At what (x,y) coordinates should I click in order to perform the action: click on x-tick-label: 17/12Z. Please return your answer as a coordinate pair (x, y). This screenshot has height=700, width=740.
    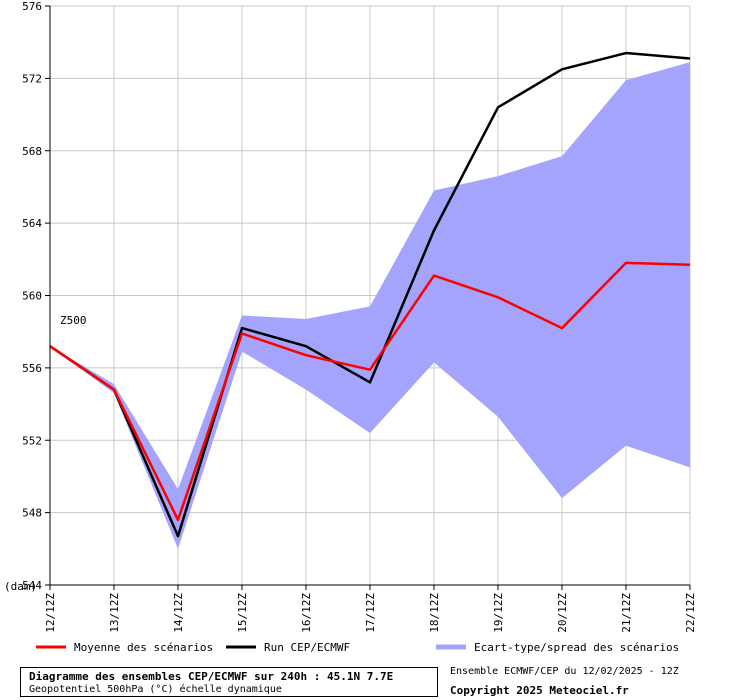
    Looking at the image, I should click on (370, 613).